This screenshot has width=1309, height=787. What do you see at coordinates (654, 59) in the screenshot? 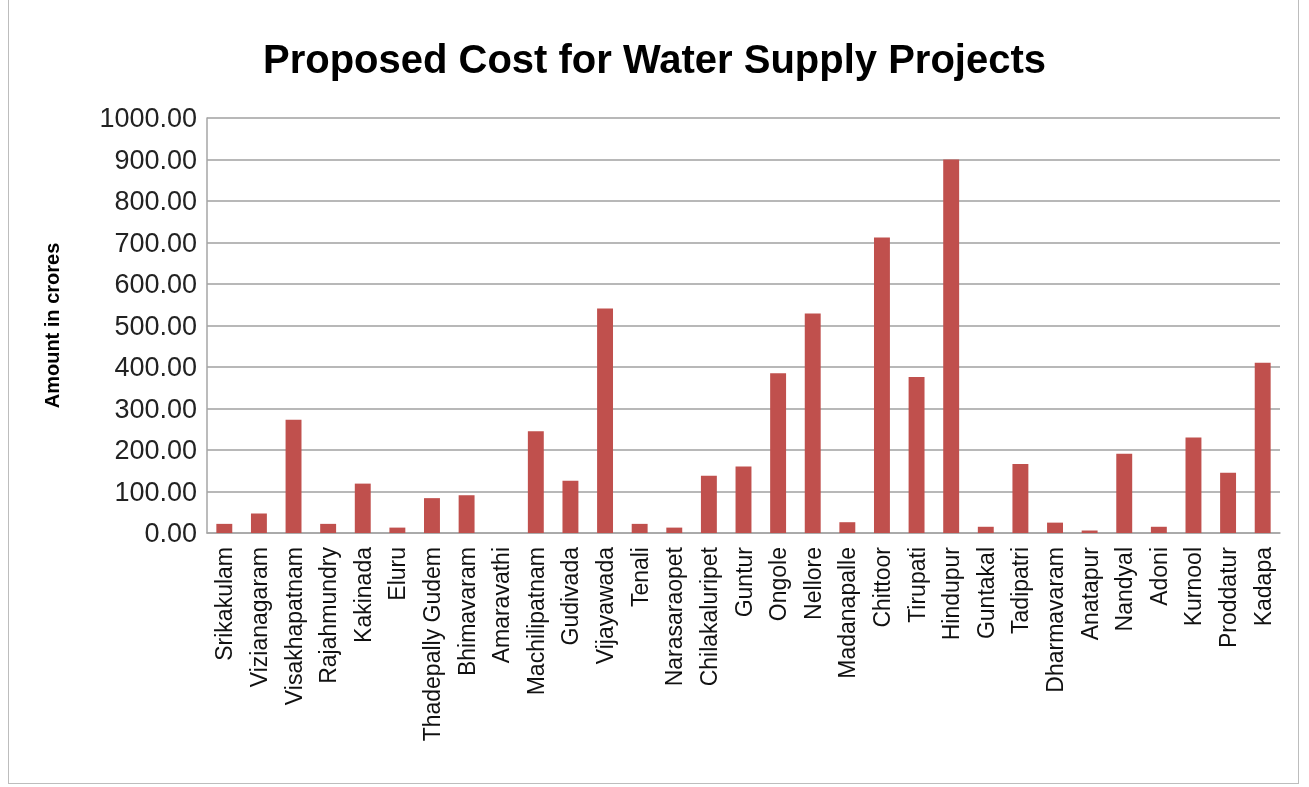
I see `chart-title: Proposed Cost for Water Supply Projects` at bounding box center [654, 59].